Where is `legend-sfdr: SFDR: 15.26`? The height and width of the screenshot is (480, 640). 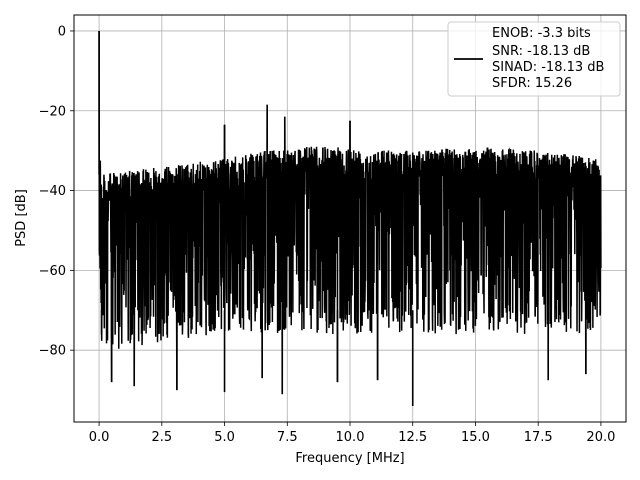
legend-sfdr: SFDR: 15.26 is located at coordinates (532, 83).